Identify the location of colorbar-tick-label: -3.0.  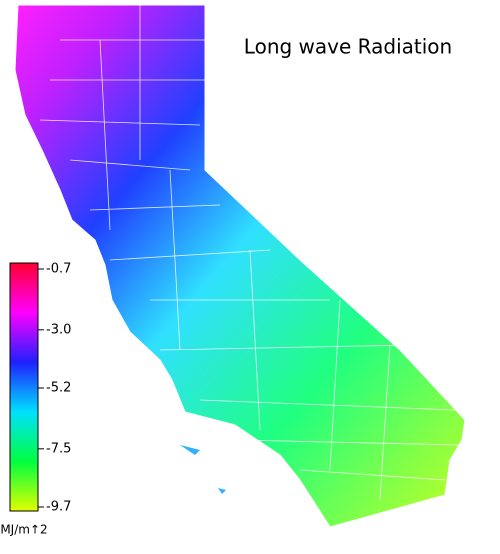
(58, 329).